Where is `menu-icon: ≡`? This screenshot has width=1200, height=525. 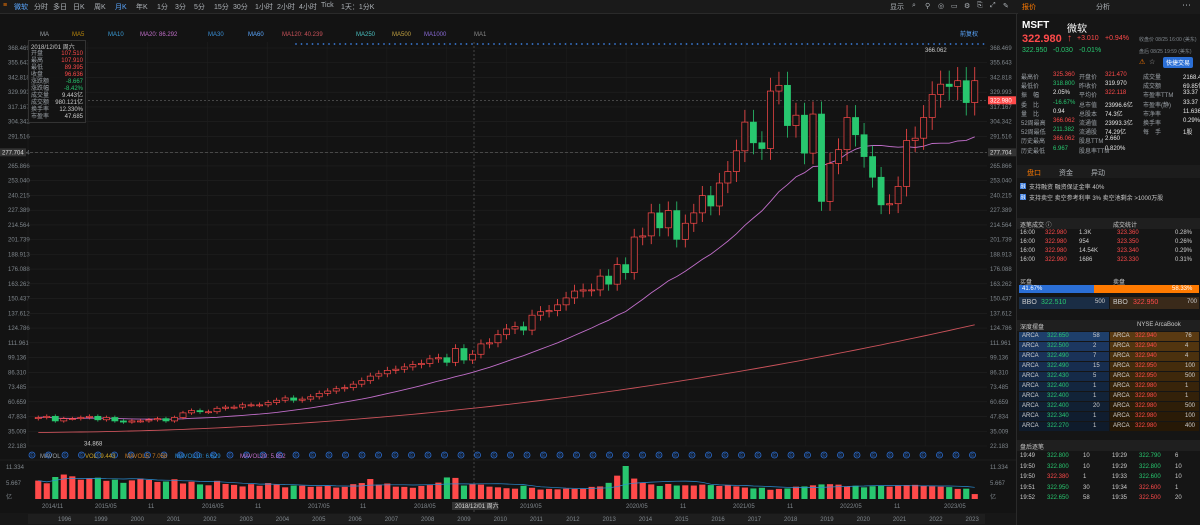 menu-icon: ≡ is located at coordinates (5, 5).